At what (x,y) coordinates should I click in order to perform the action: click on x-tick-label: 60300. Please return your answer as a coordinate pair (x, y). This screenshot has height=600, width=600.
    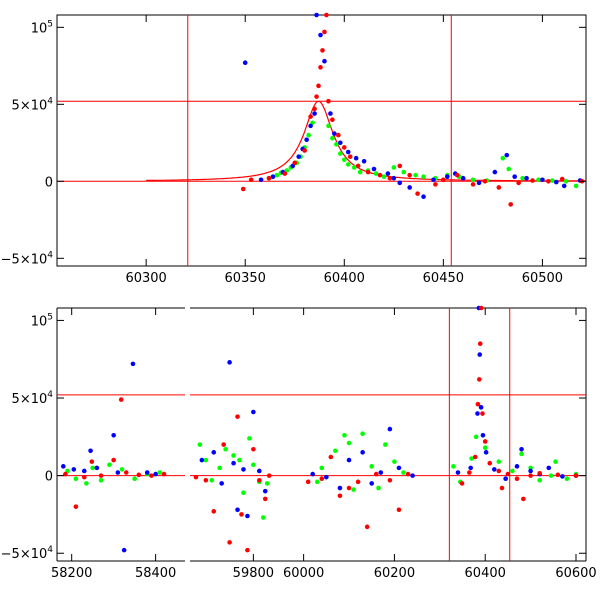
    Looking at the image, I should click on (145, 278).